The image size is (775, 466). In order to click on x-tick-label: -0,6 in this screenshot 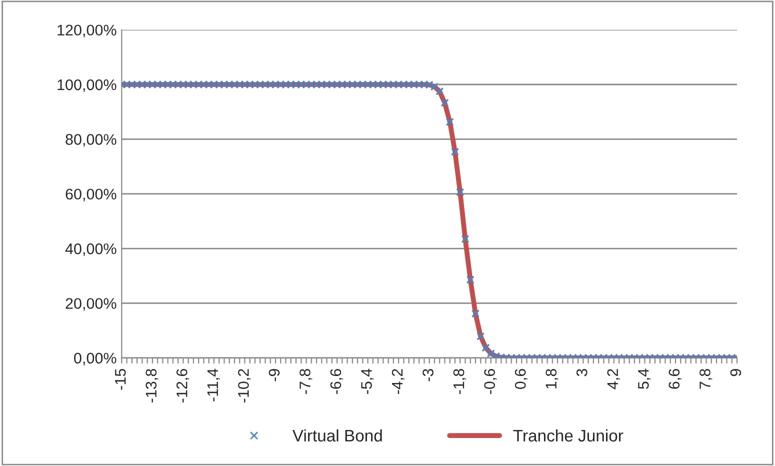, I will do `click(490, 381)`.